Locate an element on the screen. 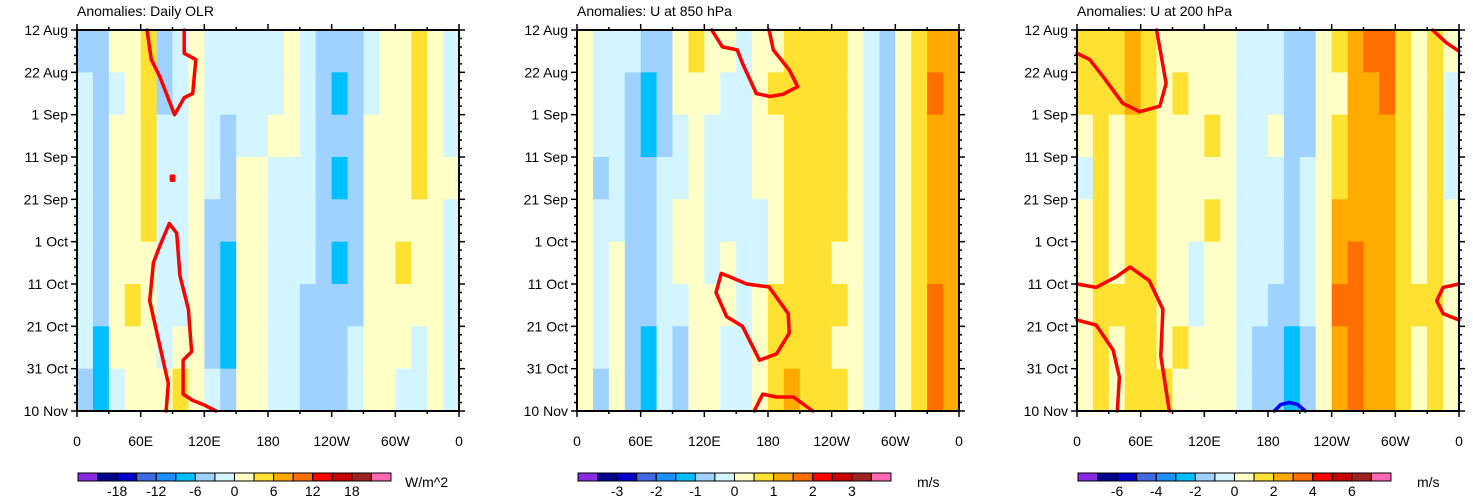  colorbar-label: 6 is located at coordinates (274, 490).